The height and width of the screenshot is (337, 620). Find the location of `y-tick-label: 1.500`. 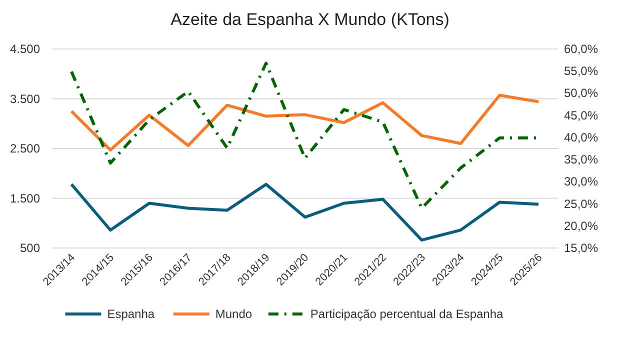

y-tick-label: 1.500 is located at coordinates (25, 198).